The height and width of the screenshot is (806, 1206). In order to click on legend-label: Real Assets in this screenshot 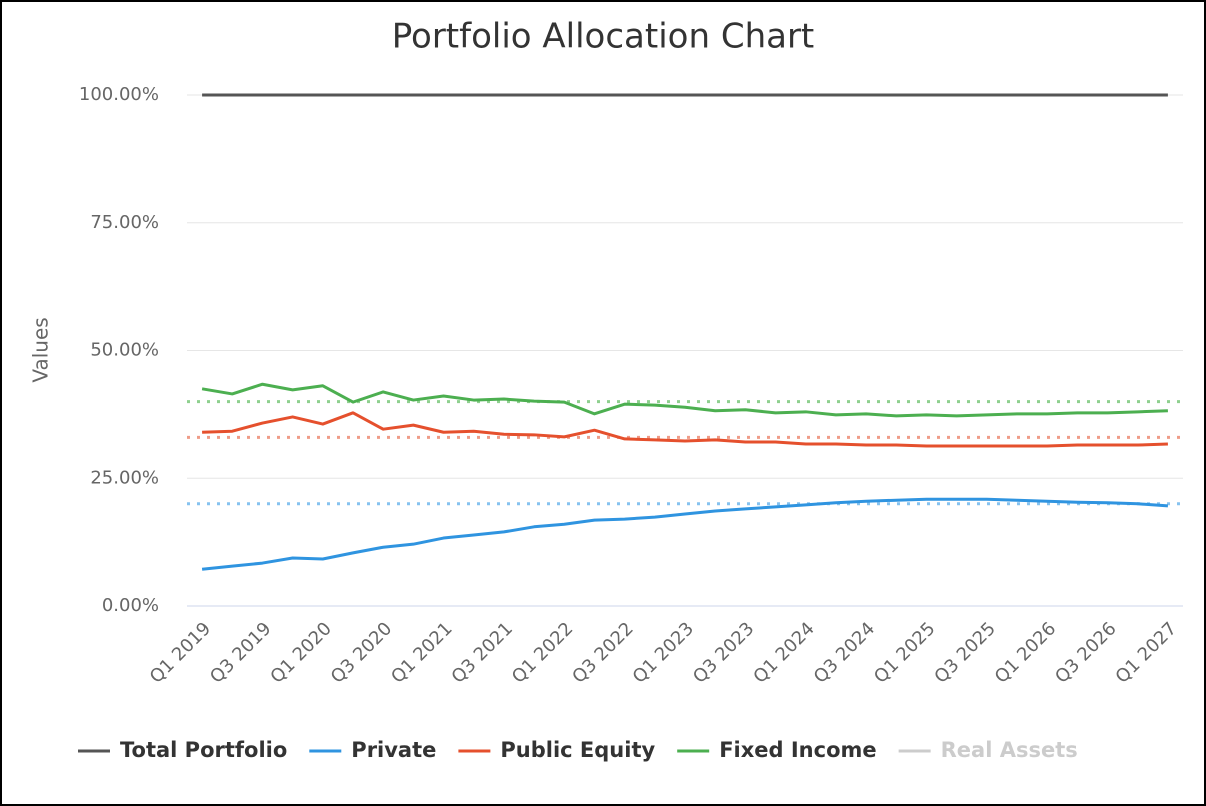, I will do `click(1009, 750)`.